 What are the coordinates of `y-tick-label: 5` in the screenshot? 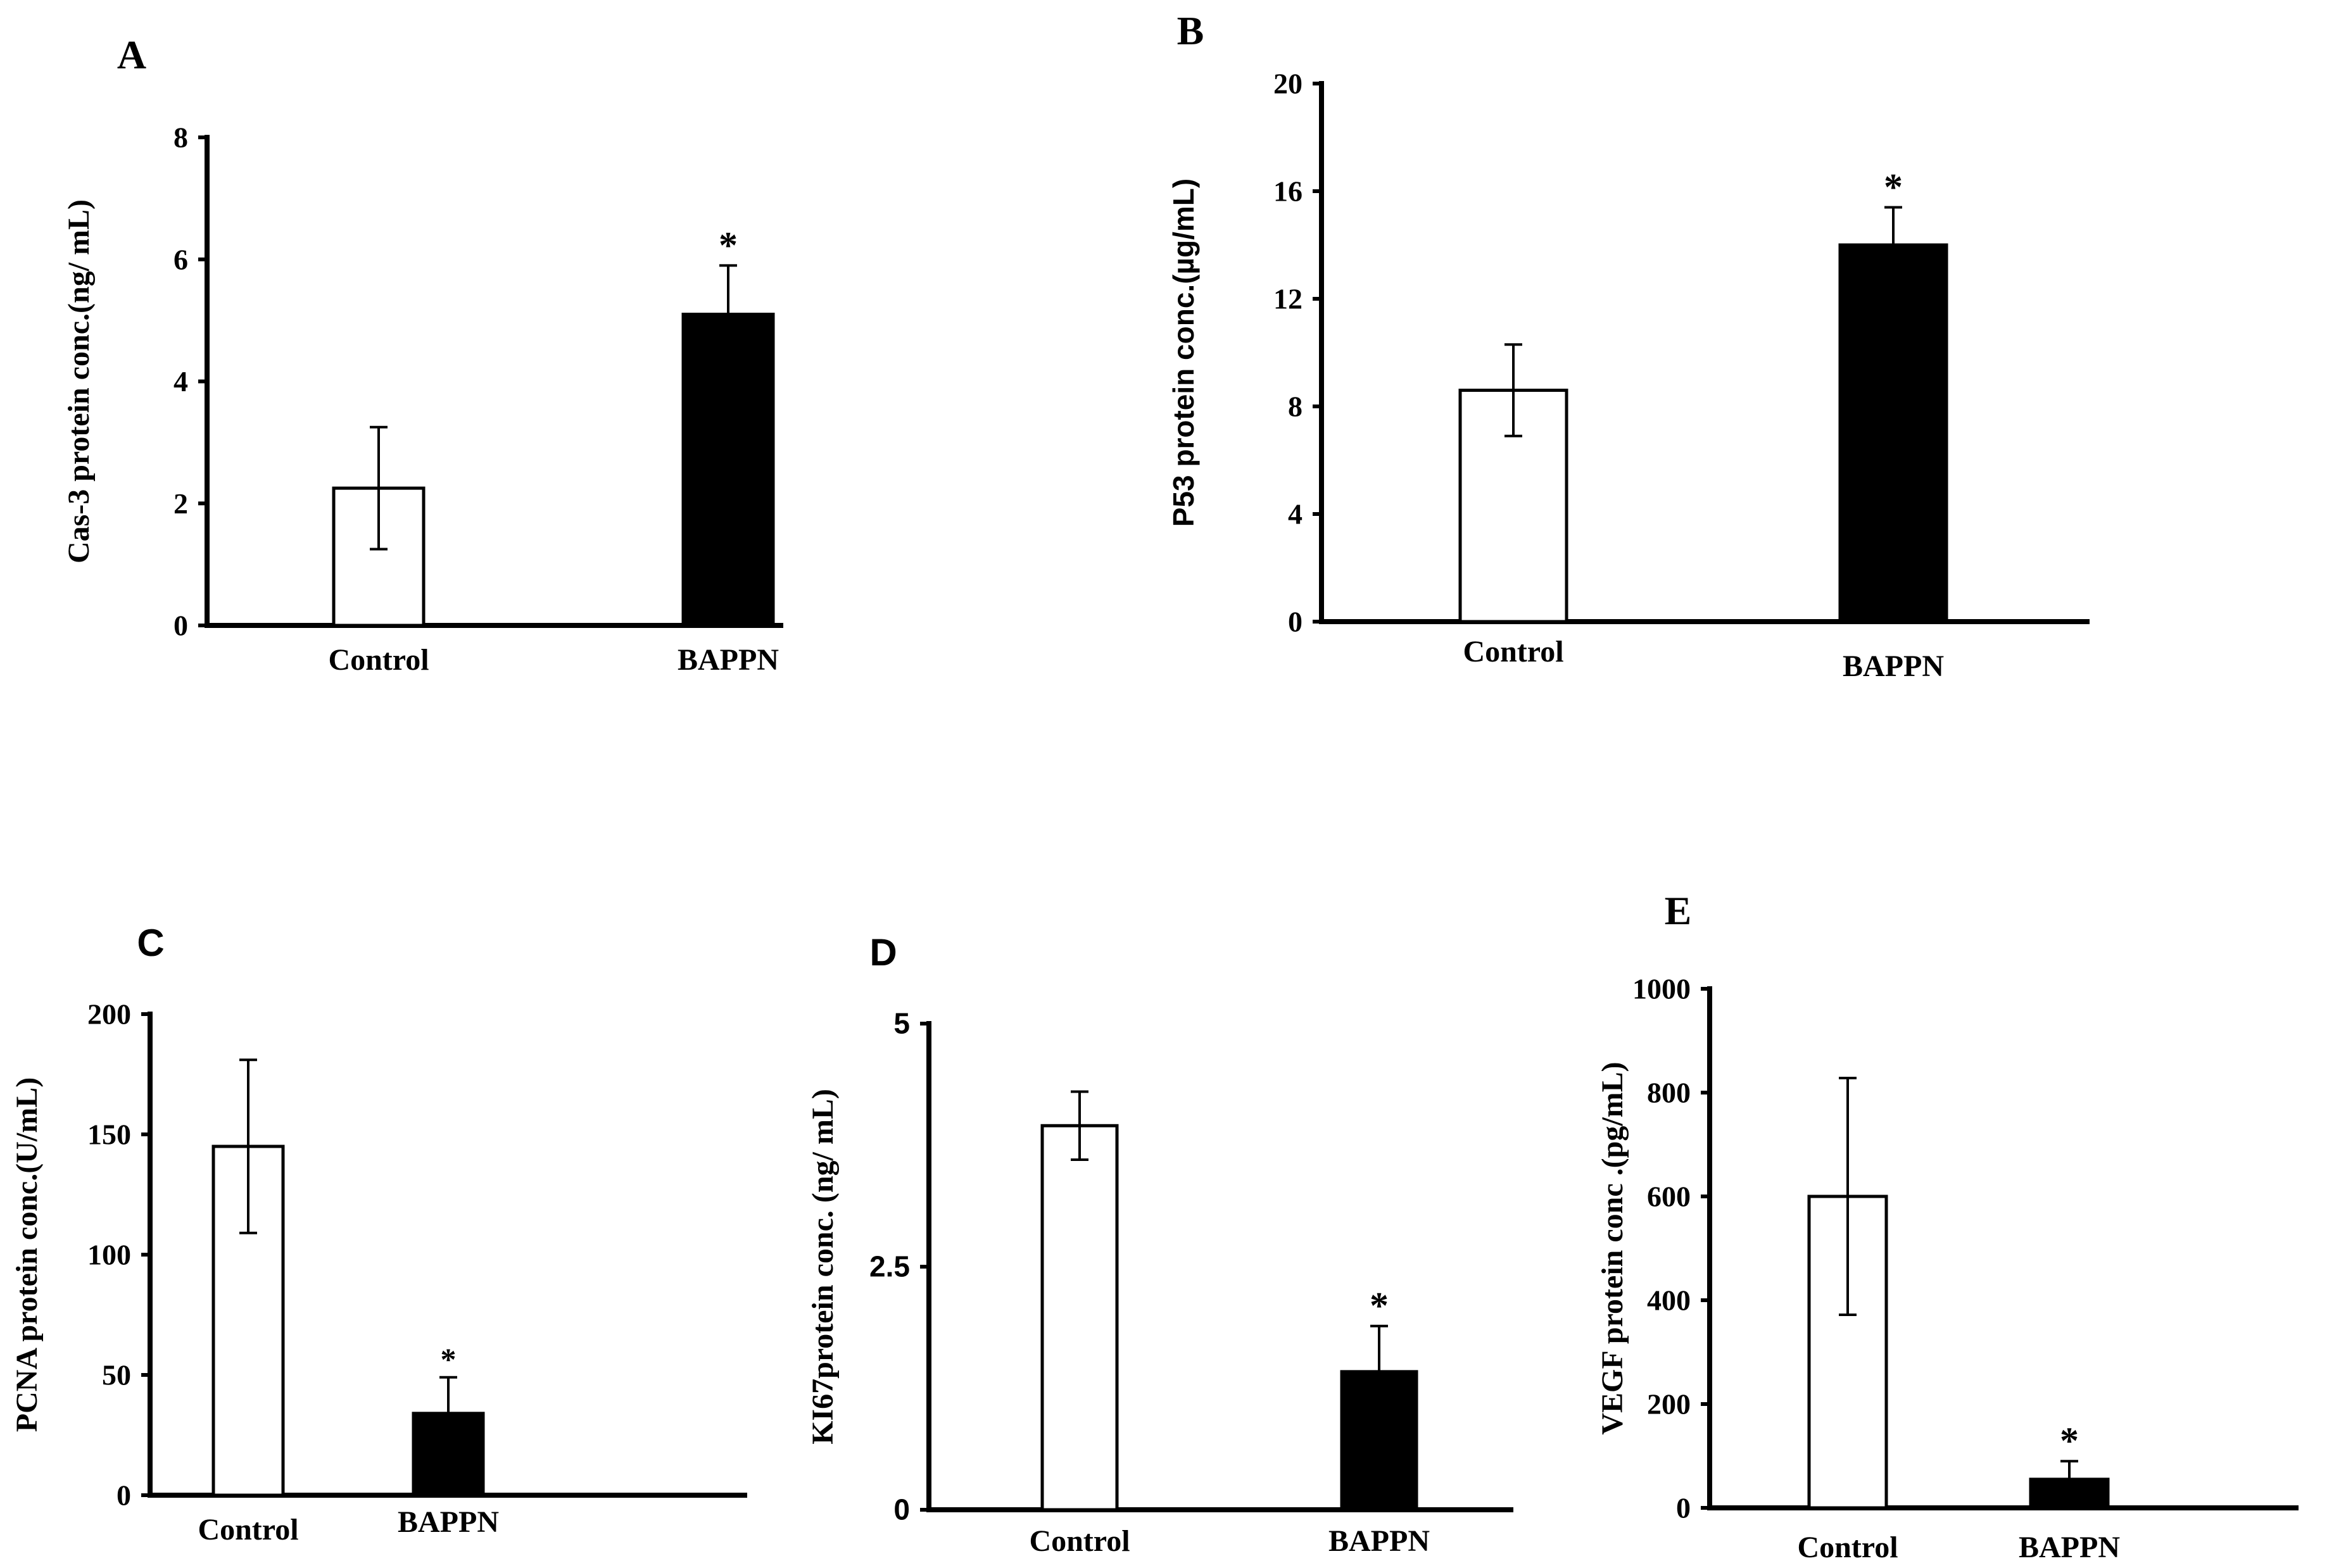 It's located at (902, 1023).